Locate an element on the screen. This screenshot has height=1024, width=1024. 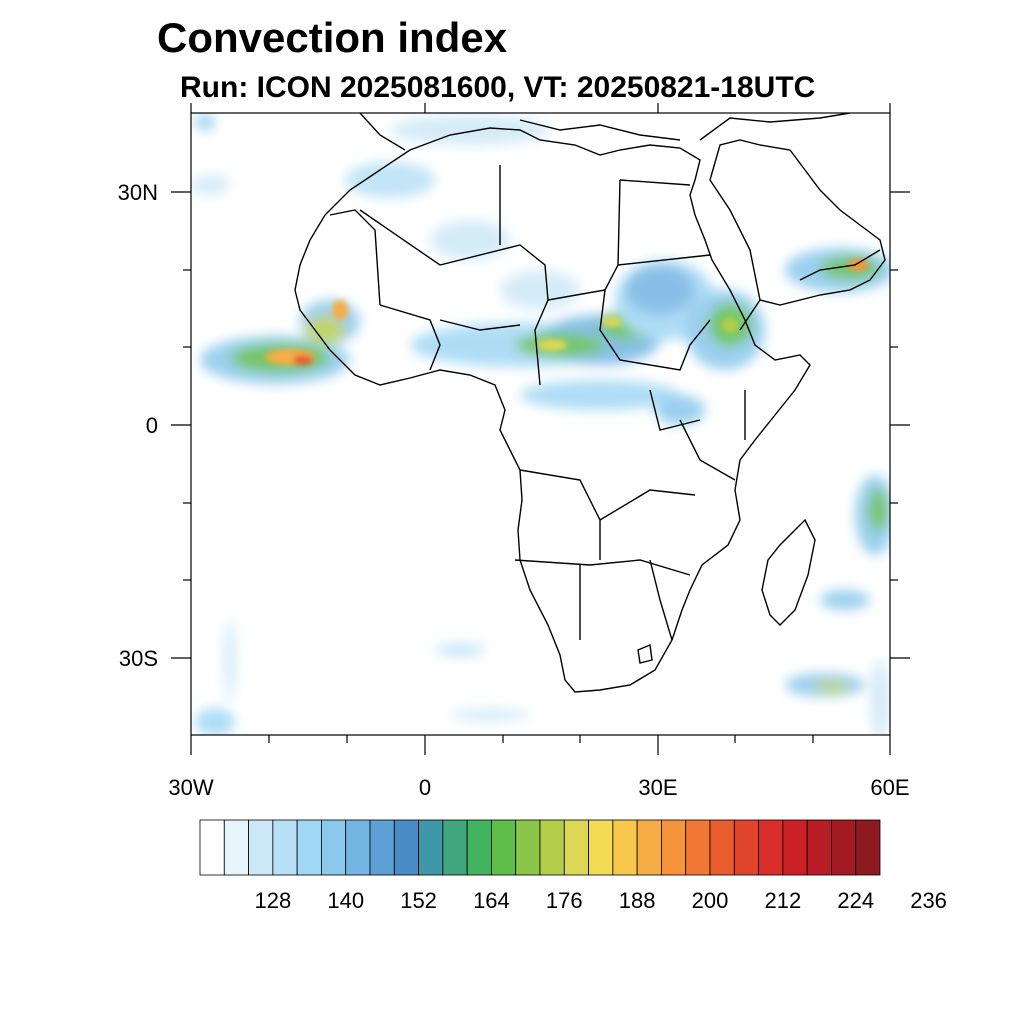
colorbar-tick-label: 224 is located at coordinates (856, 900).